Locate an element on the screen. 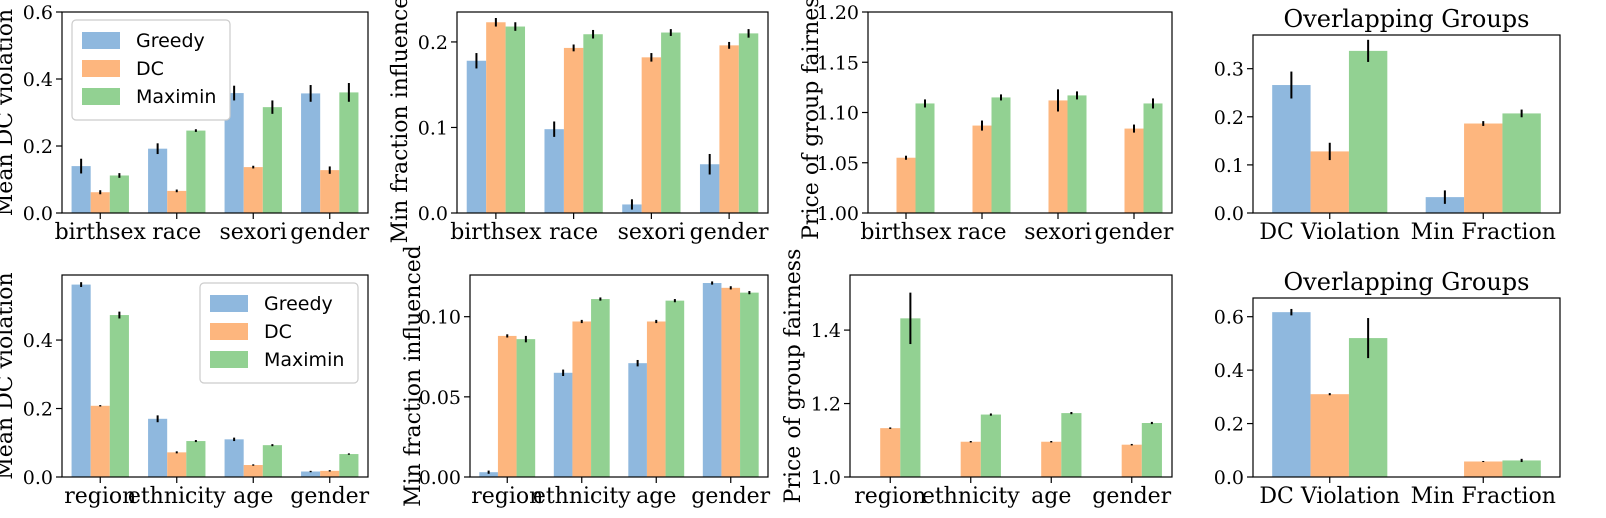 The width and height of the screenshot is (1606, 518). bar-maximin-min-fraction is located at coordinates (1521, 468).